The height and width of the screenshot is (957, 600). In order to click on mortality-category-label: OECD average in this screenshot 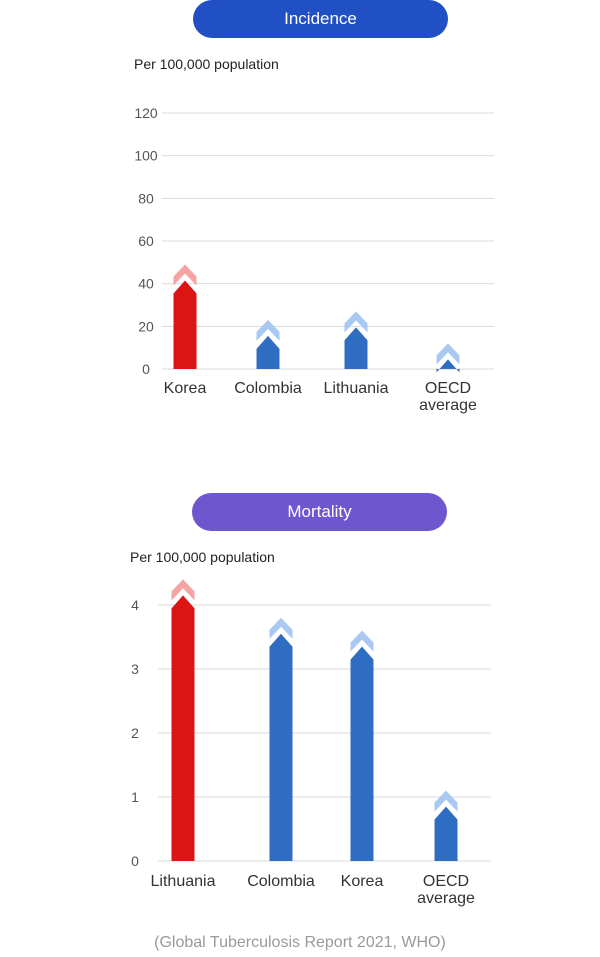, I will do `click(446, 890)`.